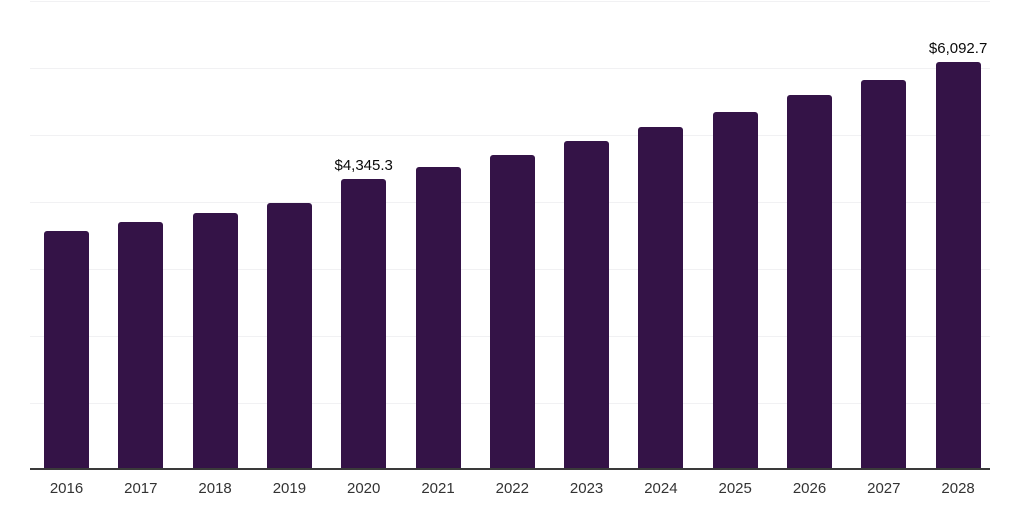  Describe the element at coordinates (510, 469) in the screenshot. I see `x-axis-line` at that location.